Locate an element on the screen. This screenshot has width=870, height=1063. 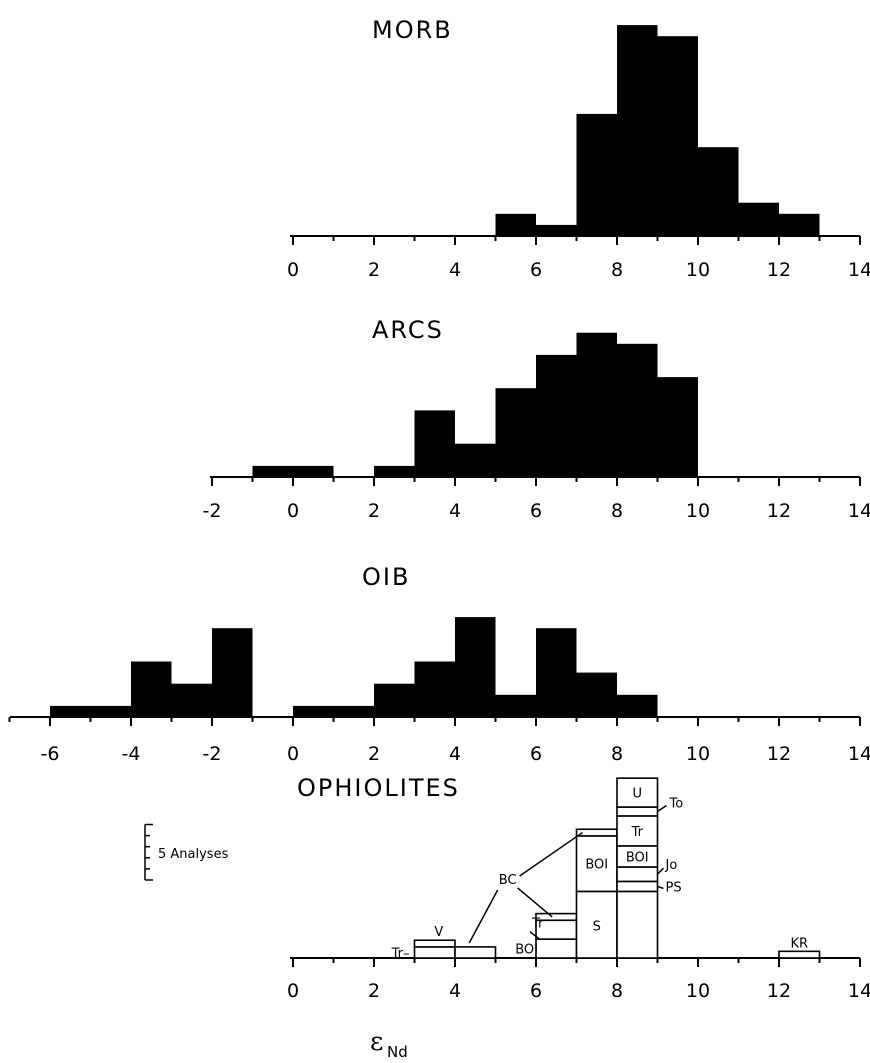
segment-label-tr: Tr is located at coordinates (537, 924).